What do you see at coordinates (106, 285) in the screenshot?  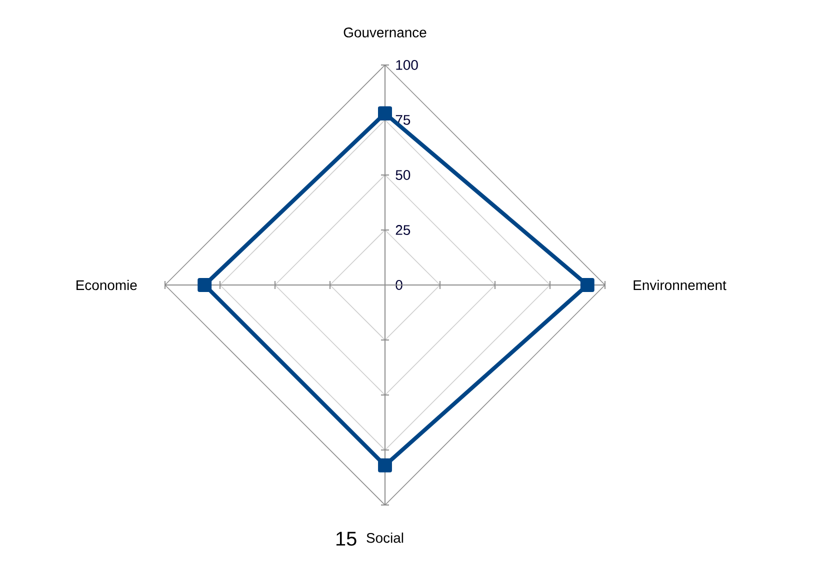 I see `spoke-label: Economie` at bounding box center [106, 285].